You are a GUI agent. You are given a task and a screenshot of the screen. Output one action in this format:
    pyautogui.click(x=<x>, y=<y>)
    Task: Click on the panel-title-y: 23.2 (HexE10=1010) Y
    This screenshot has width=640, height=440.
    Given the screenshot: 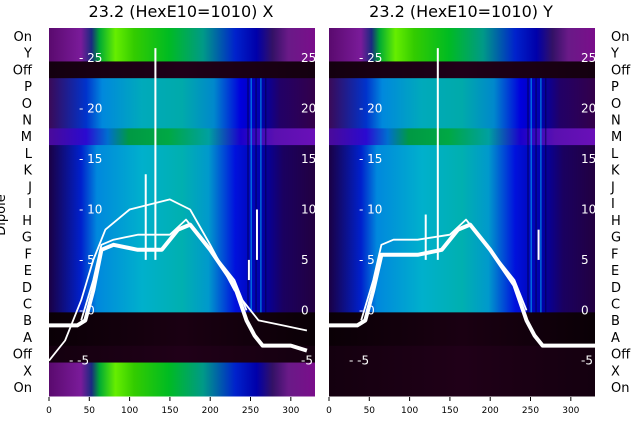 What is the action you would take?
    pyautogui.click(x=461, y=11)
    